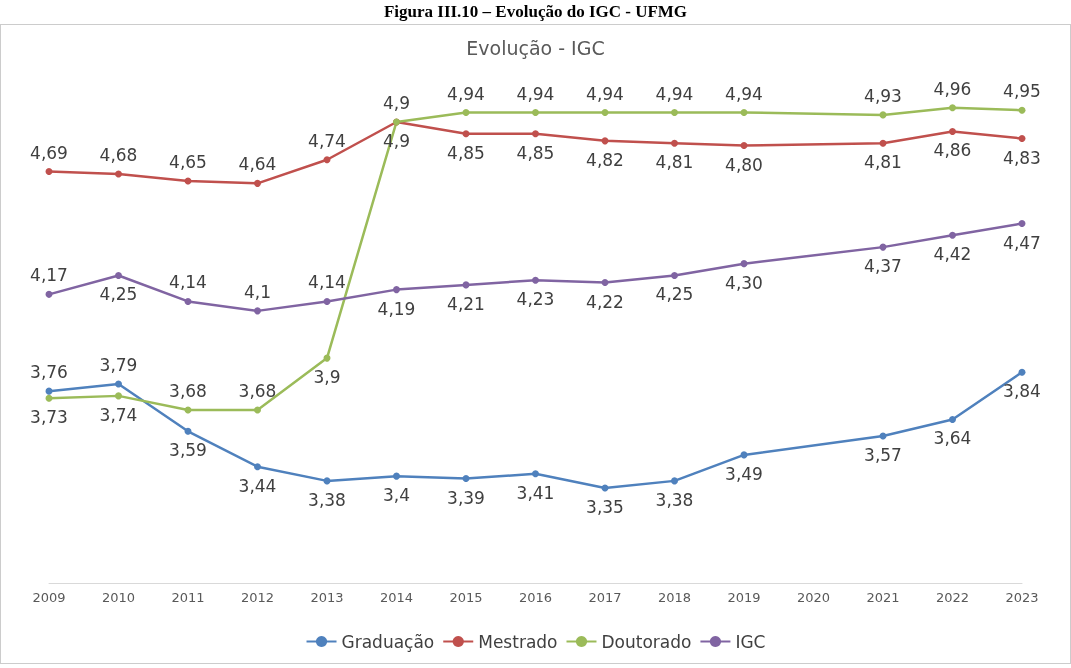 The image size is (1071, 668). What do you see at coordinates (466, 303) in the screenshot?
I see `data-label: 4,21` at bounding box center [466, 303].